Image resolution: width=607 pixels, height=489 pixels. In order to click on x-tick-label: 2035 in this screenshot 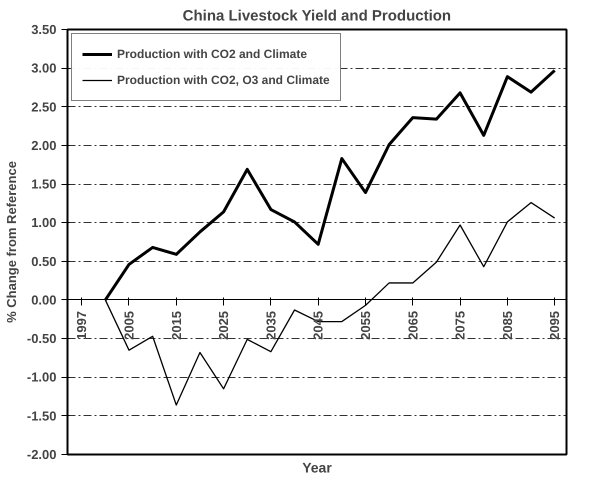, I will do `click(270, 325)`.